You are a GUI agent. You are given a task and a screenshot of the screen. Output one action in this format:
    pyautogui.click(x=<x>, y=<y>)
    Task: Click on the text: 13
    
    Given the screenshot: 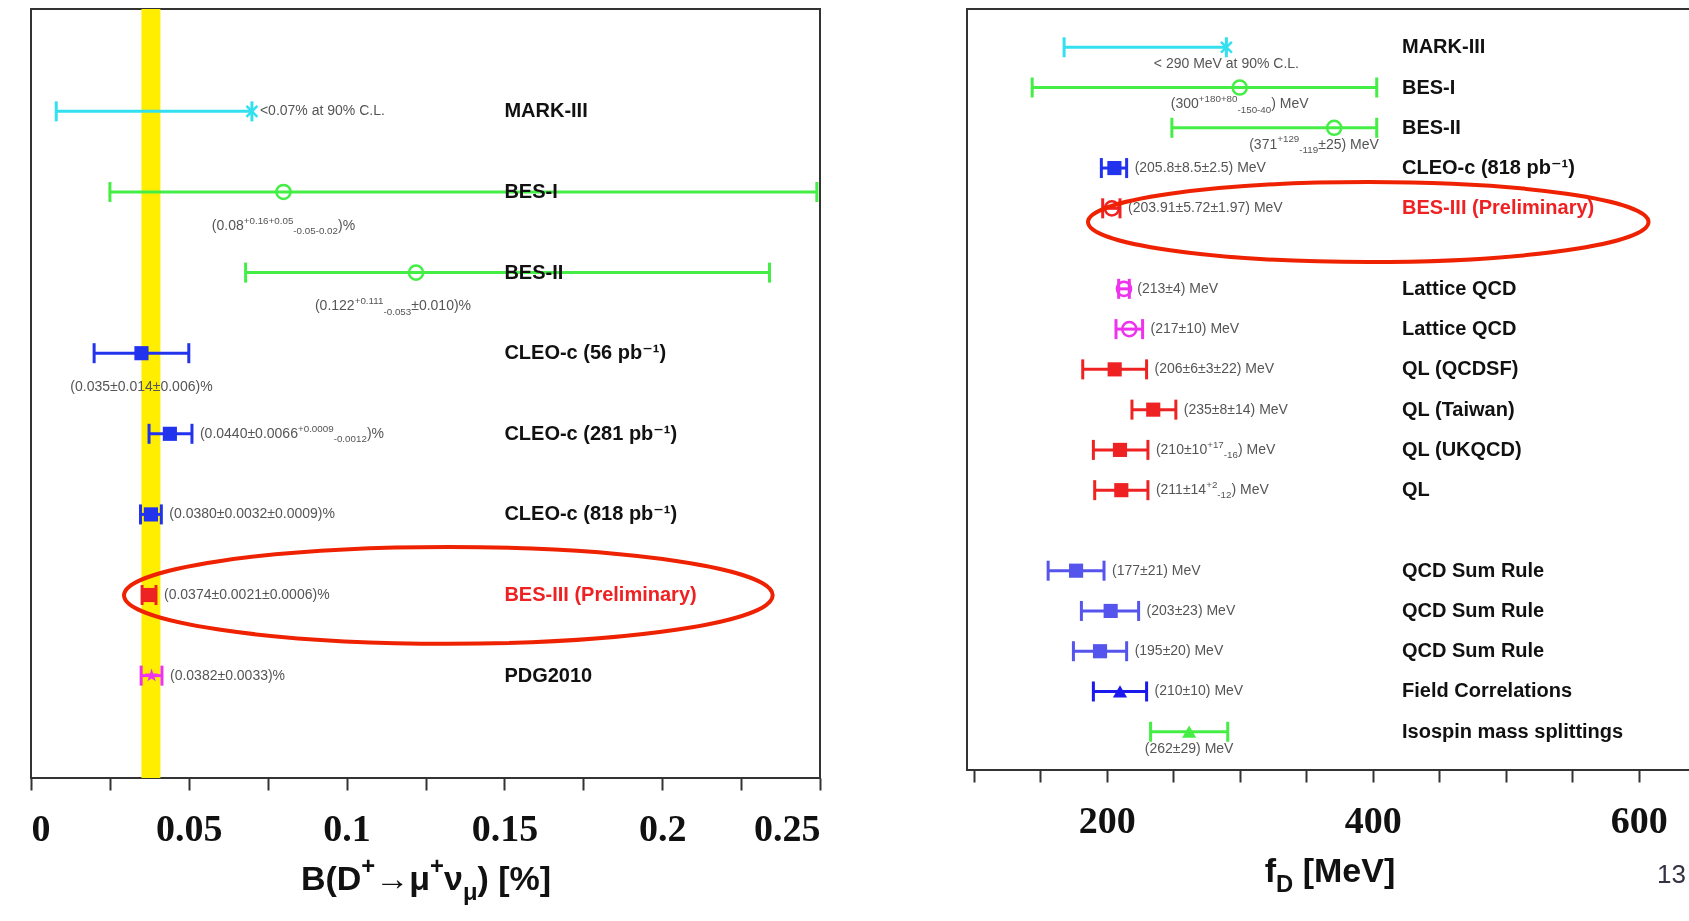 What is the action you would take?
    pyautogui.click(x=1671, y=874)
    